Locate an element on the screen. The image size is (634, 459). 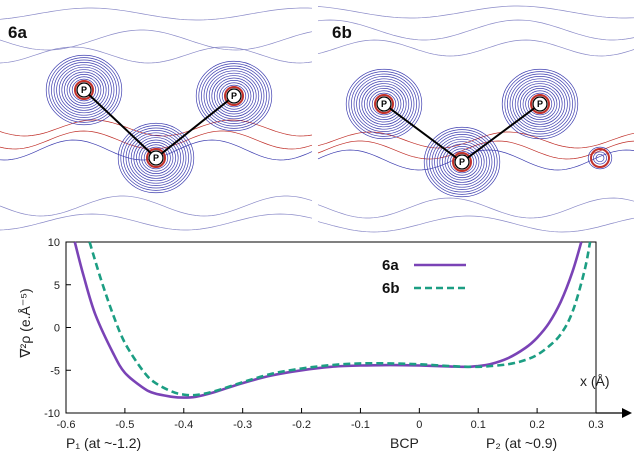
y-tick-label: -5 is located at coordinates (55, 371).